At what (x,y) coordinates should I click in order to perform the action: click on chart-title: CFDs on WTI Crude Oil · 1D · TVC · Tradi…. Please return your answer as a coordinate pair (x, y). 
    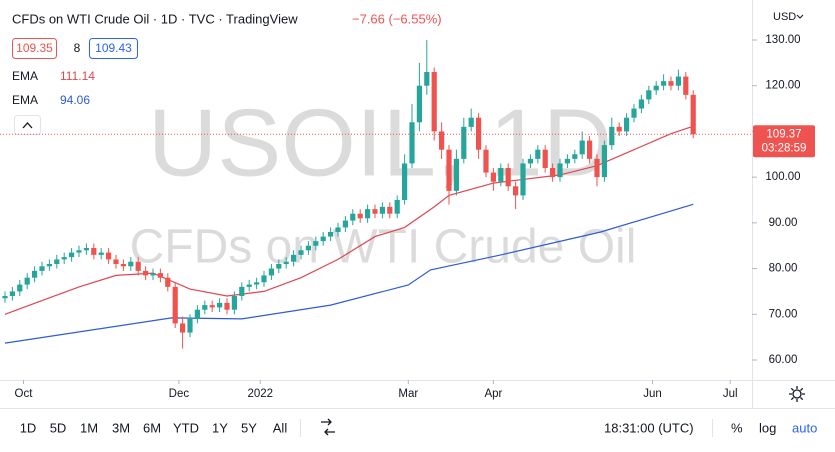
    Looking at the image, I should click on (155, 18).